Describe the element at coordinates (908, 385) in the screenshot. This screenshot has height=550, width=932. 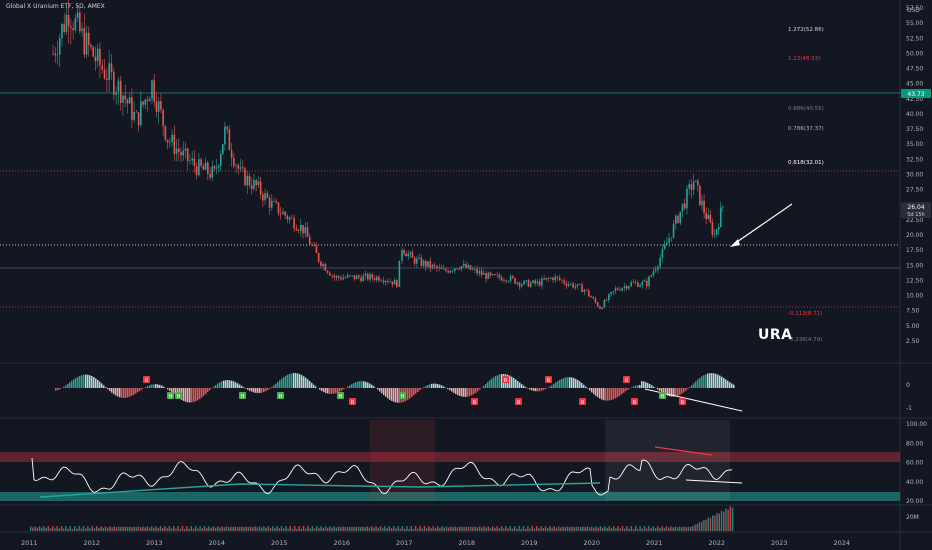
I see `osc-tick-label: 0` at that location.